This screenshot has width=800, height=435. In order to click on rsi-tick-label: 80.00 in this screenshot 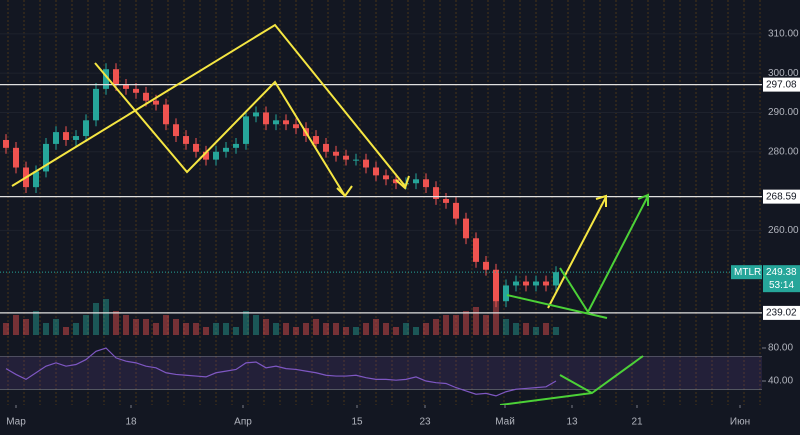, I will do `click(780, 348)`.